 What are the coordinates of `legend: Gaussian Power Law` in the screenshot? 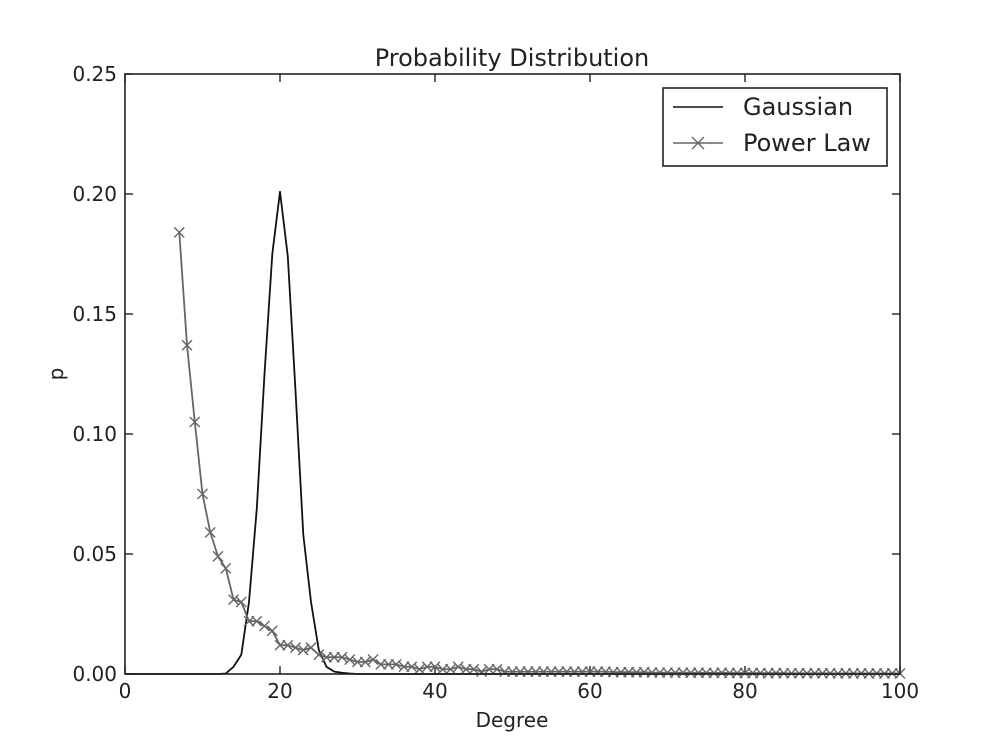 It's located at (775, 127).